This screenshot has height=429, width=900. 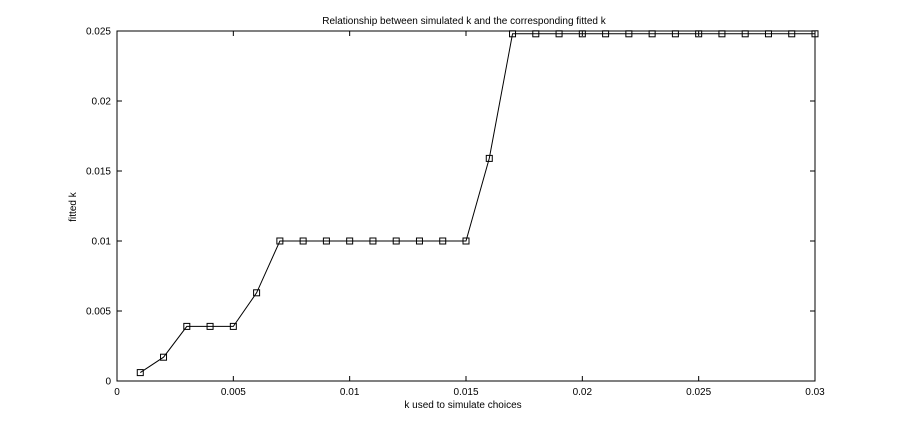 What do you see at coordinates (465, 392) in the screenshot?
I see `x-tick-label: 0.015` at bounding box center [465, 392].